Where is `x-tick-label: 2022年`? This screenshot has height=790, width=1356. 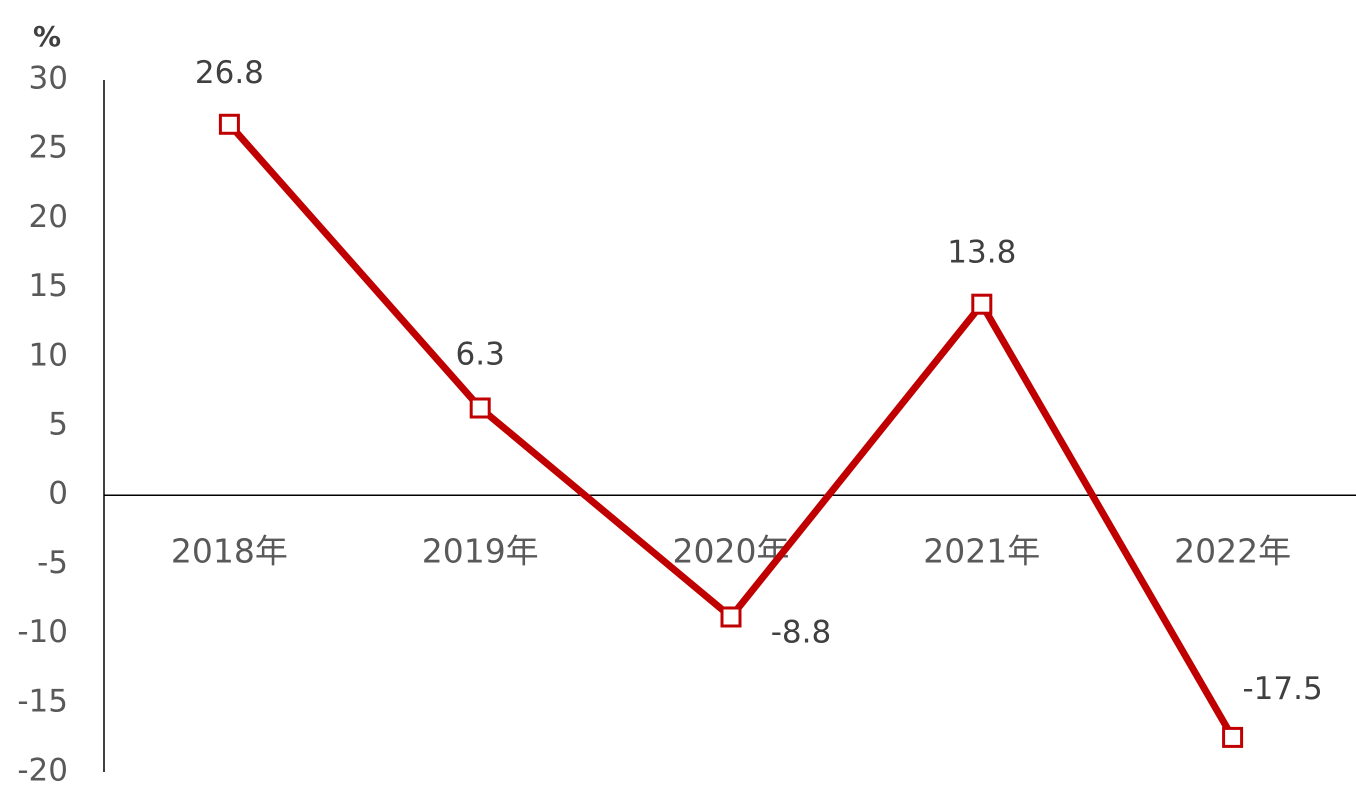
x-tick-label: 2022年 is located at coordinates (1232, 551).